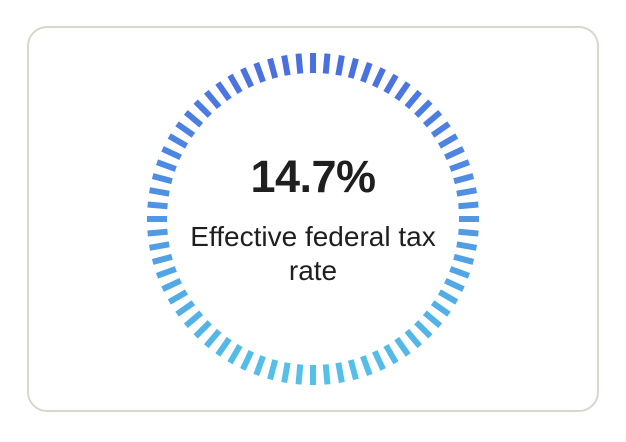 Image resolution: width=626 pixels, height=442 pixels. What do you see at coordinates (313, 176) in the screenshot?
I see `tax-rate-value: 14.7%` at bounding box center [313, 176].